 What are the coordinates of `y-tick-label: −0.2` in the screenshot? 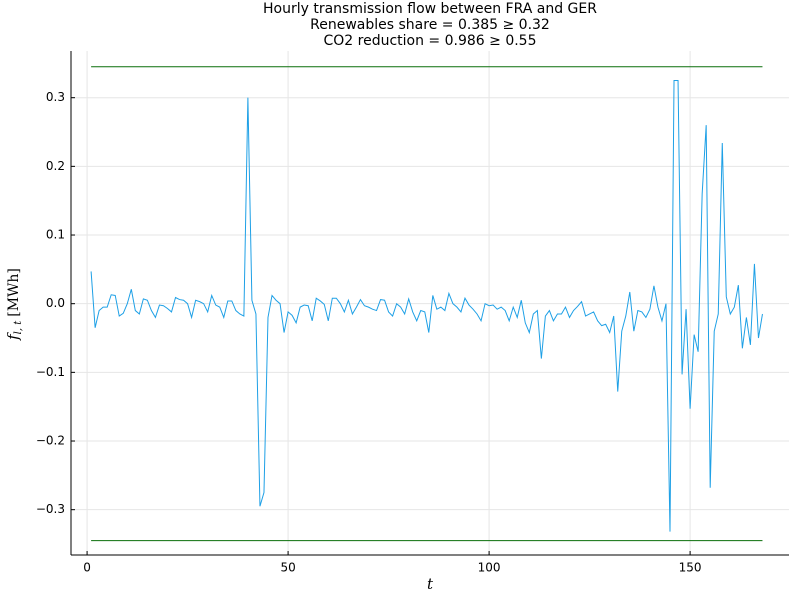 It's located at (50, 441).